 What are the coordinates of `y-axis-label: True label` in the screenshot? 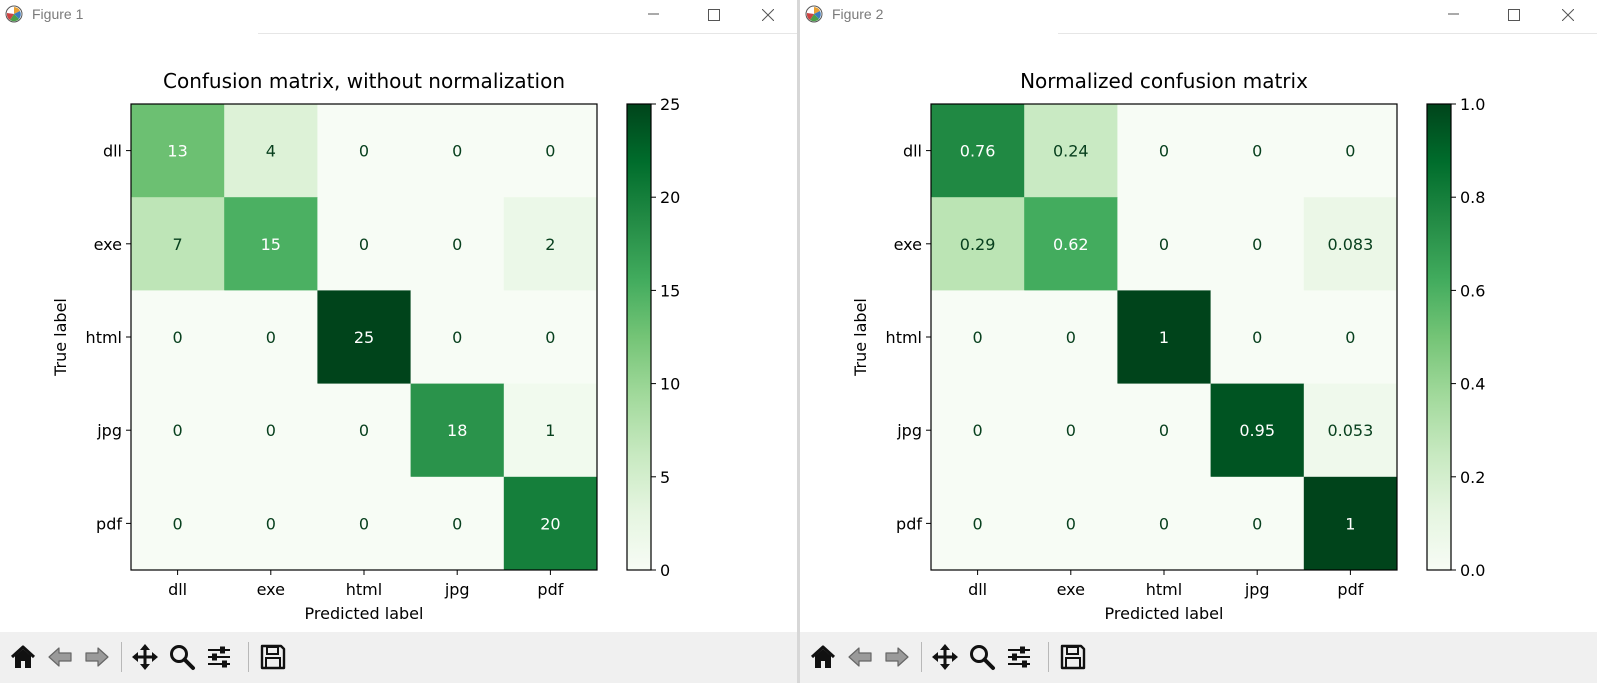 It's located at (860, 337).